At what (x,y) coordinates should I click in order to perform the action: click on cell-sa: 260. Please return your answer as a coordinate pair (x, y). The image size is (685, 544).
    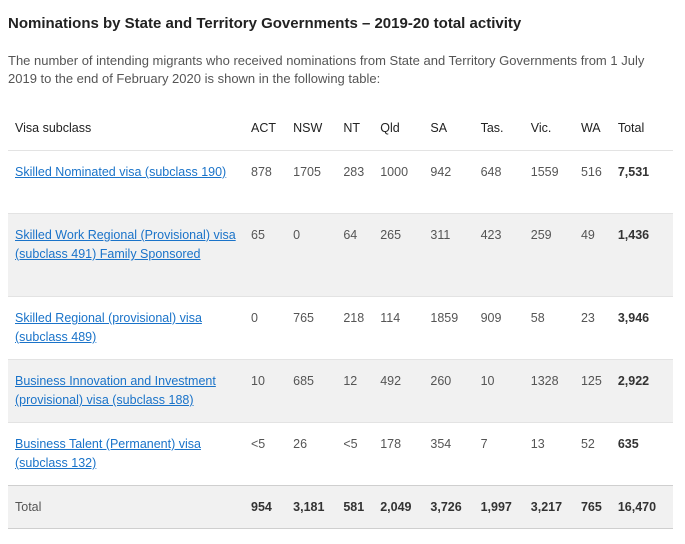
    Looking at the image, I should click on (441, 381).